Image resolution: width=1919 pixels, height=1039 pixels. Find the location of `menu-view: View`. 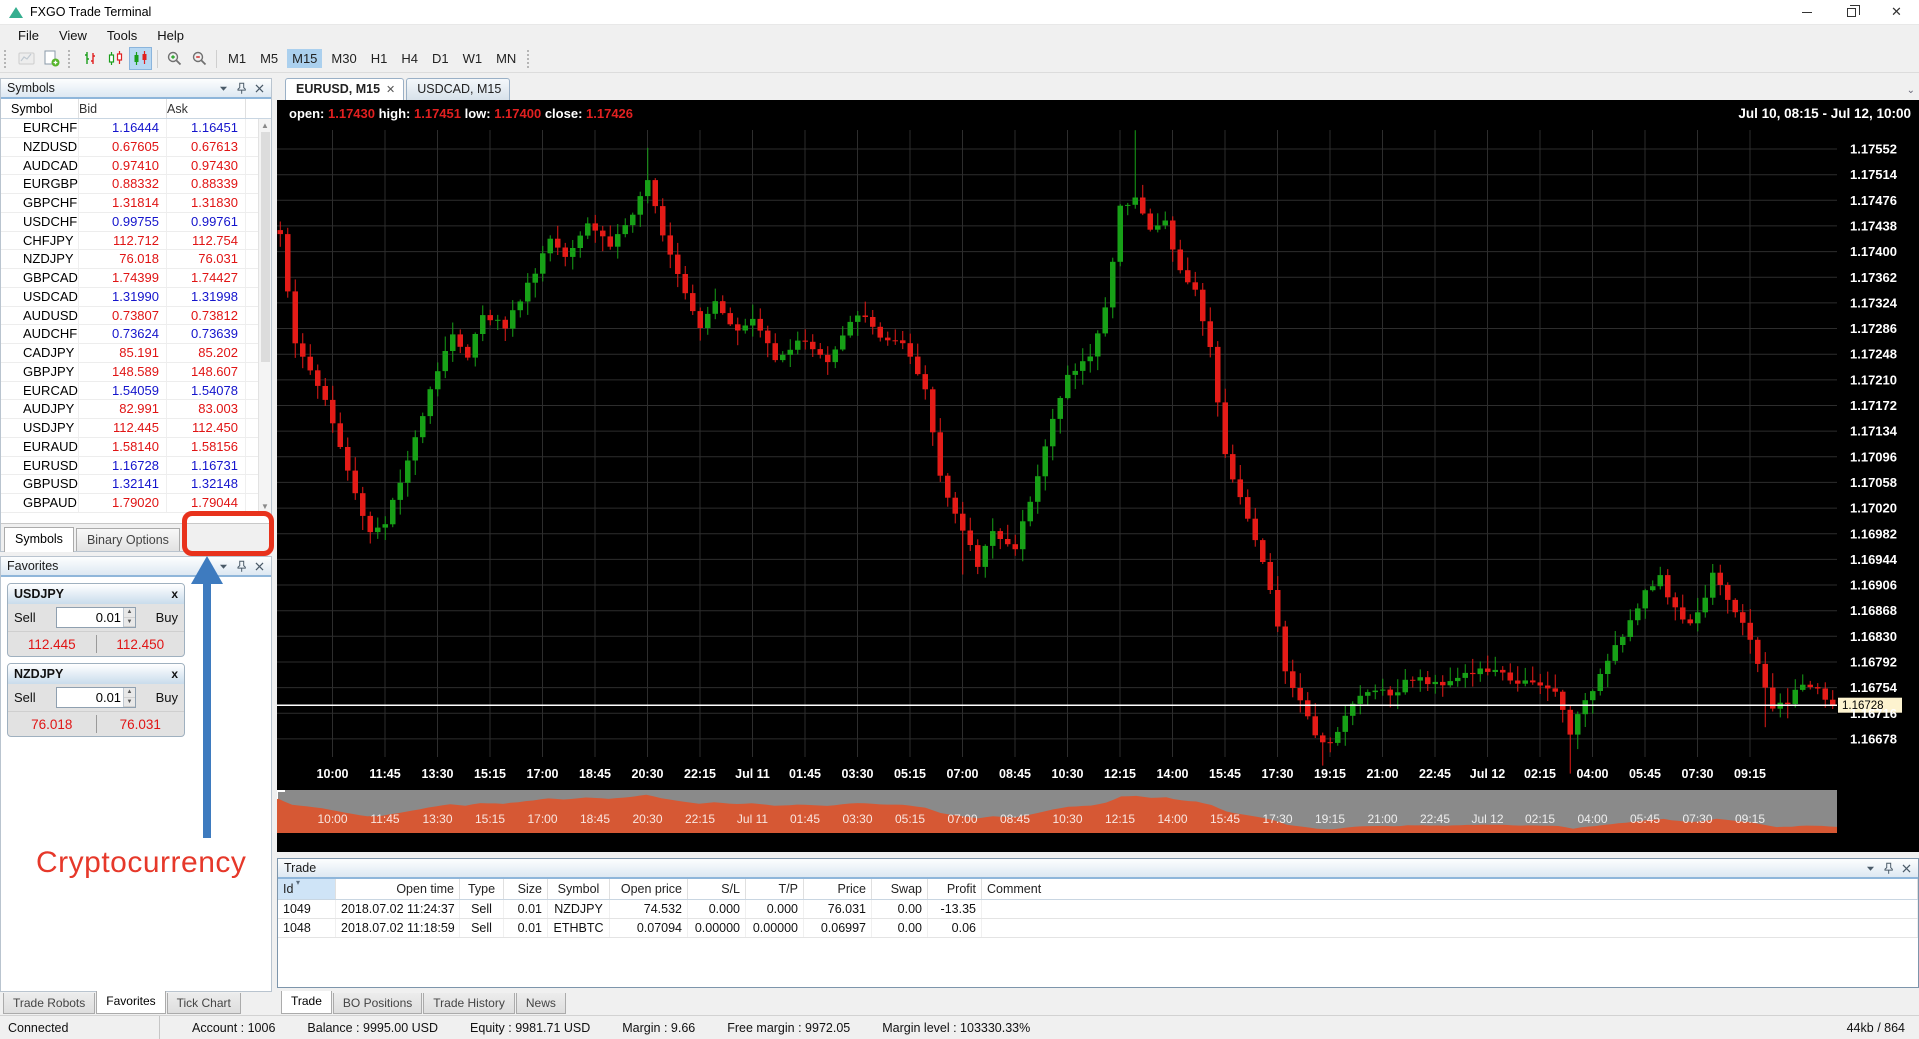

menu-view: View is located at coordinates (72, 35).